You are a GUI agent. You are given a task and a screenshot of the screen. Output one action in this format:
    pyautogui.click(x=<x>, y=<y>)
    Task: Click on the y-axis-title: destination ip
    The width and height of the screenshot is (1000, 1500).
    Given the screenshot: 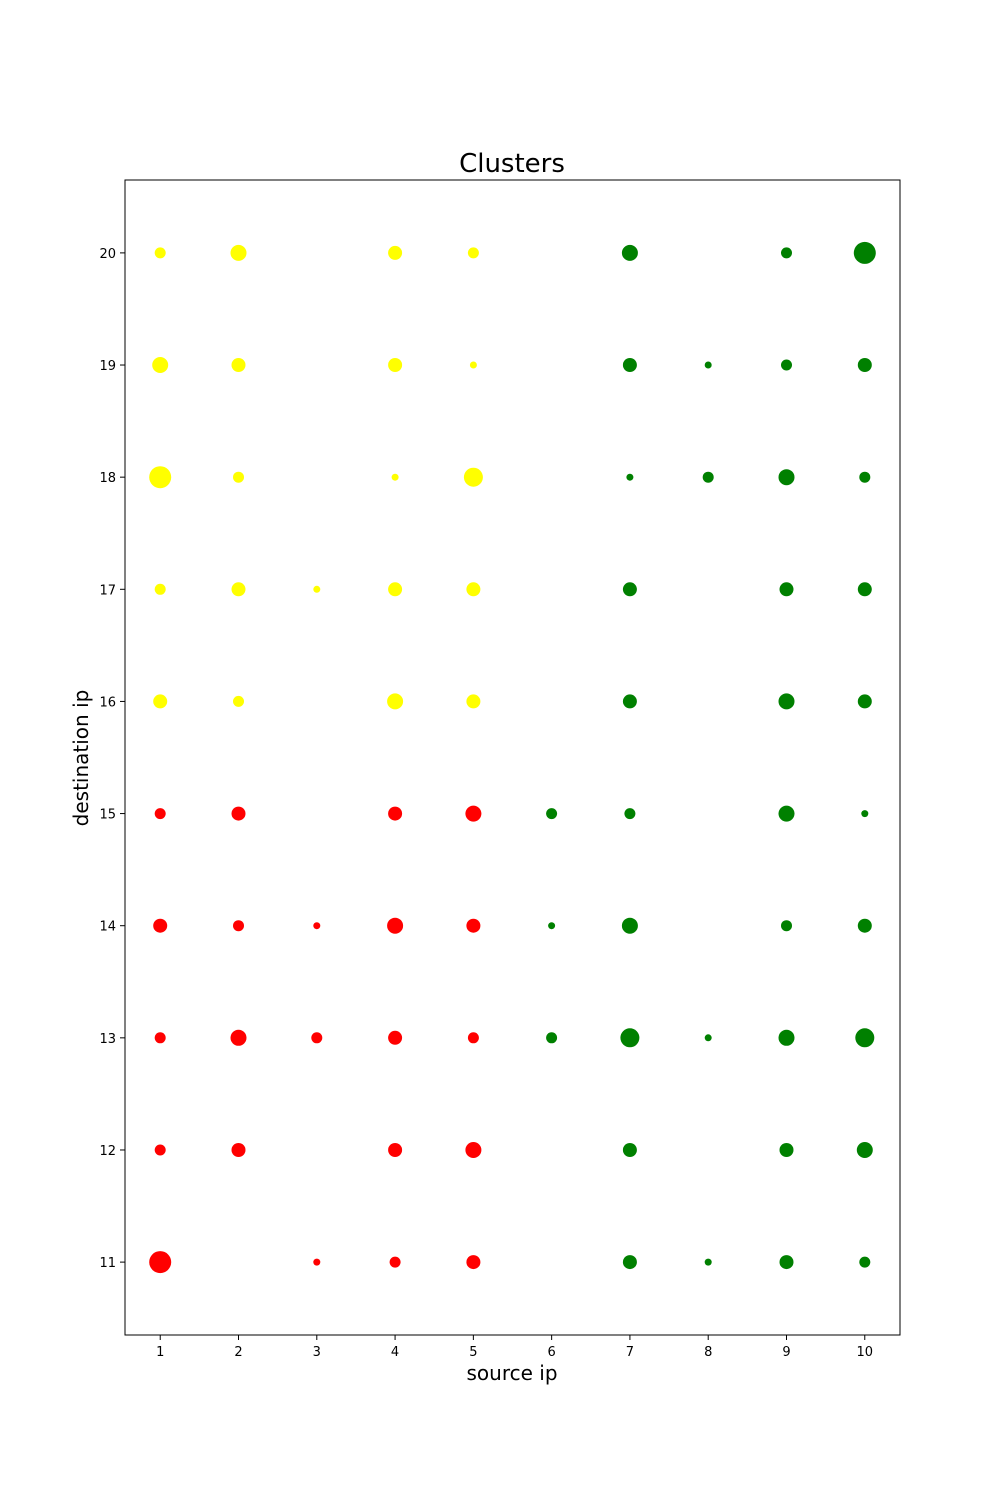 What is the action you would take?
    pyautogui.click(x=81, y=758)
    